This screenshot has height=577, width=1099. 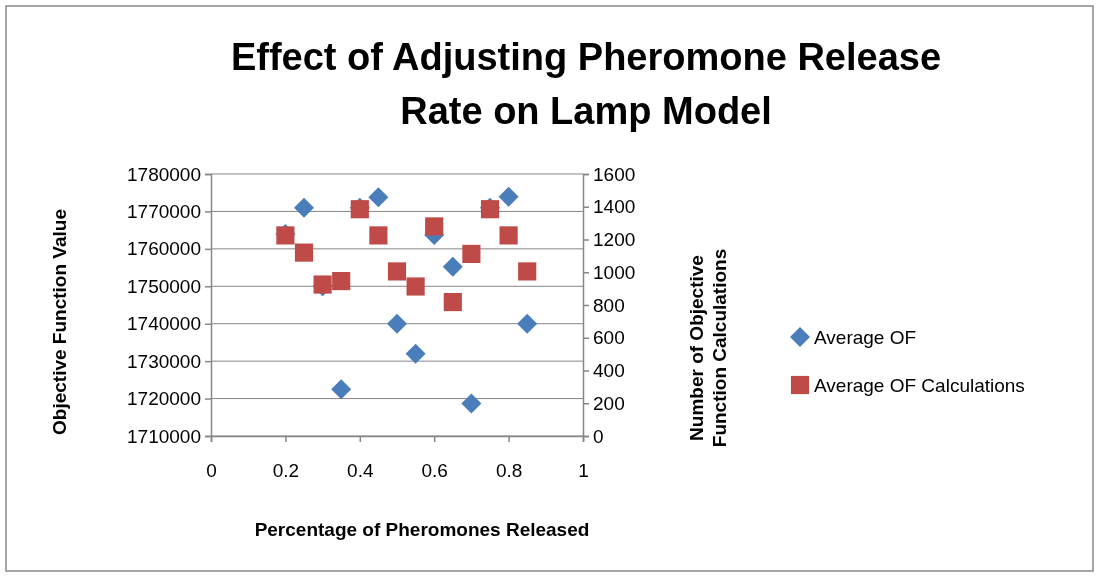 I want to click on x-tick-label: 0, so click(x=211, y=471).